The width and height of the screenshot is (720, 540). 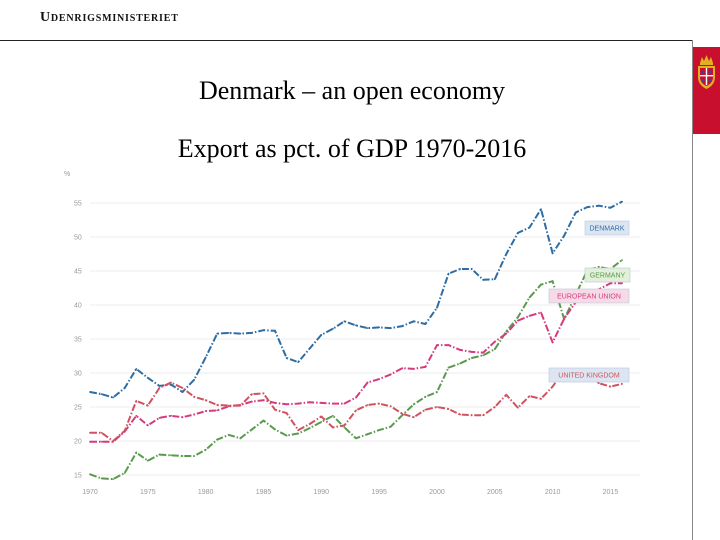 I want to click on series-line-united-kingdom, so click(x=356, y=405).